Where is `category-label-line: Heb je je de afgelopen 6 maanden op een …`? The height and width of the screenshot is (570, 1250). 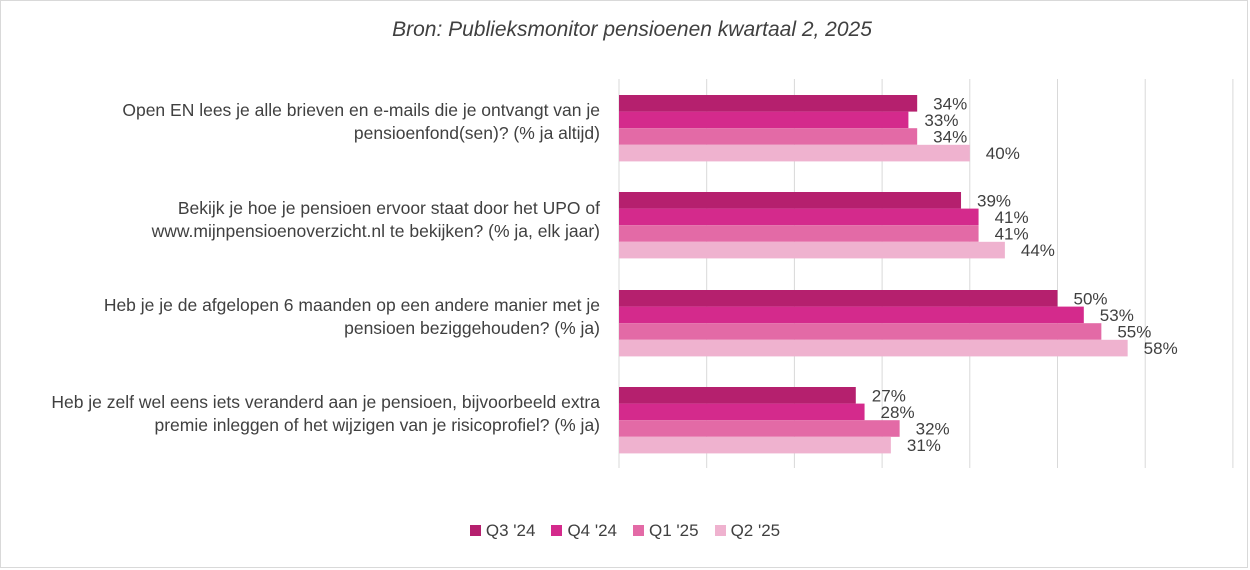 category-label-line: Heb je je de afgelopen 6 maanden op een … is located at coordinates (351, 305).